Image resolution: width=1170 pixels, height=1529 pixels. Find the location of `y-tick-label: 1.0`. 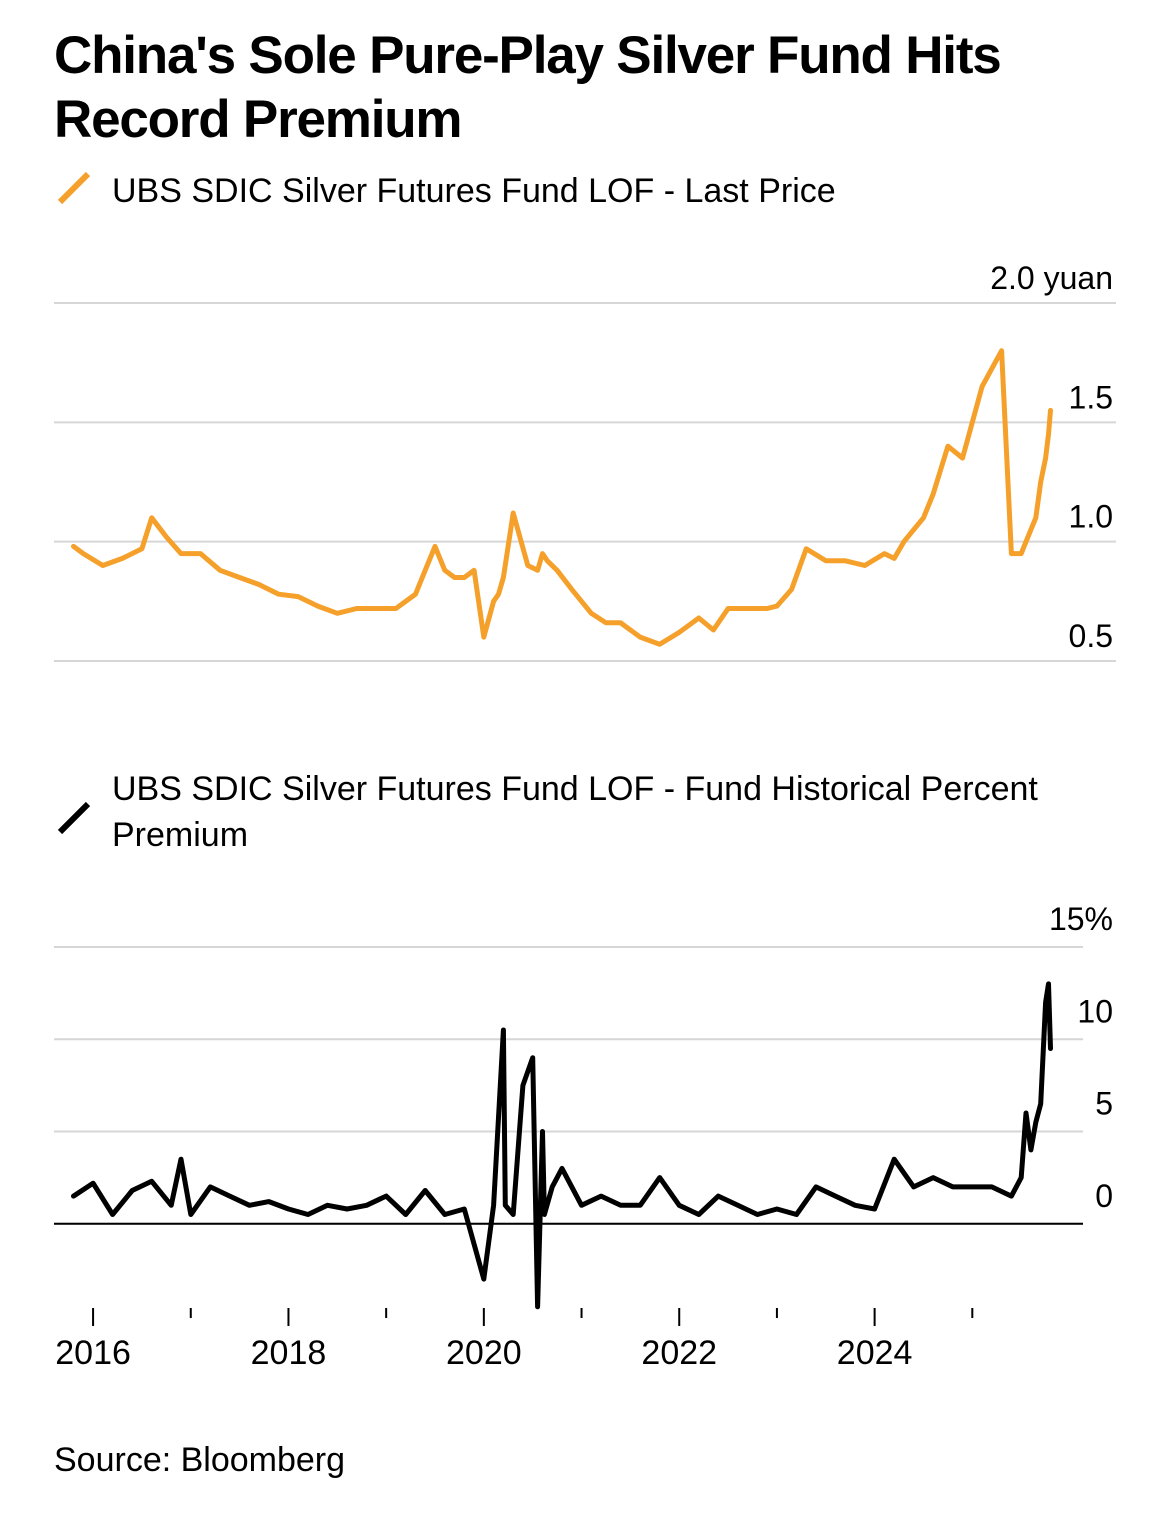

y-tick-label: 1.0 is located at coordinates (1091, 517).